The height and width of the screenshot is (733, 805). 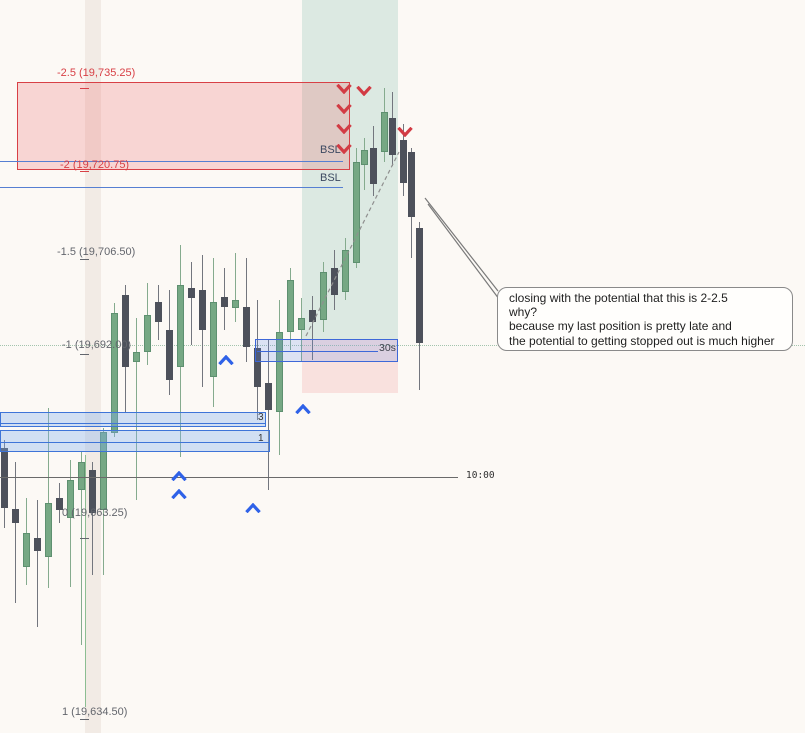 What do you see at coordinates (261, 417) in the screenshot?
I see `zone-3-label: 3` at bounding box center [261, 417].